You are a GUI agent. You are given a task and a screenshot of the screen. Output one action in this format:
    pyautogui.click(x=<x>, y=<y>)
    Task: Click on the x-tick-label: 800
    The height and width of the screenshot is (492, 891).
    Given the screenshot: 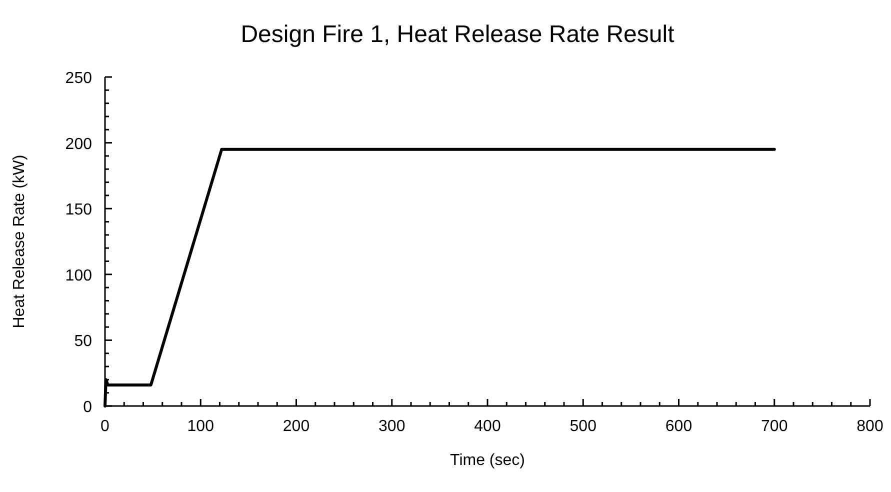 What is the action you would take?
    pyautogui.click(x=870, y=426)
    